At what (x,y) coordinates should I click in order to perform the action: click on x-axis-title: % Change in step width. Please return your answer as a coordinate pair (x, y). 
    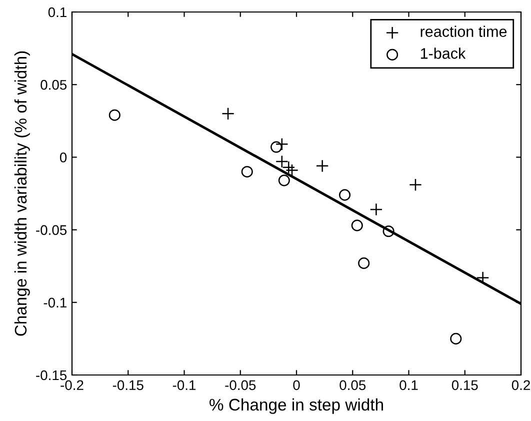
    Looking at the image, I should click on (296, 406).